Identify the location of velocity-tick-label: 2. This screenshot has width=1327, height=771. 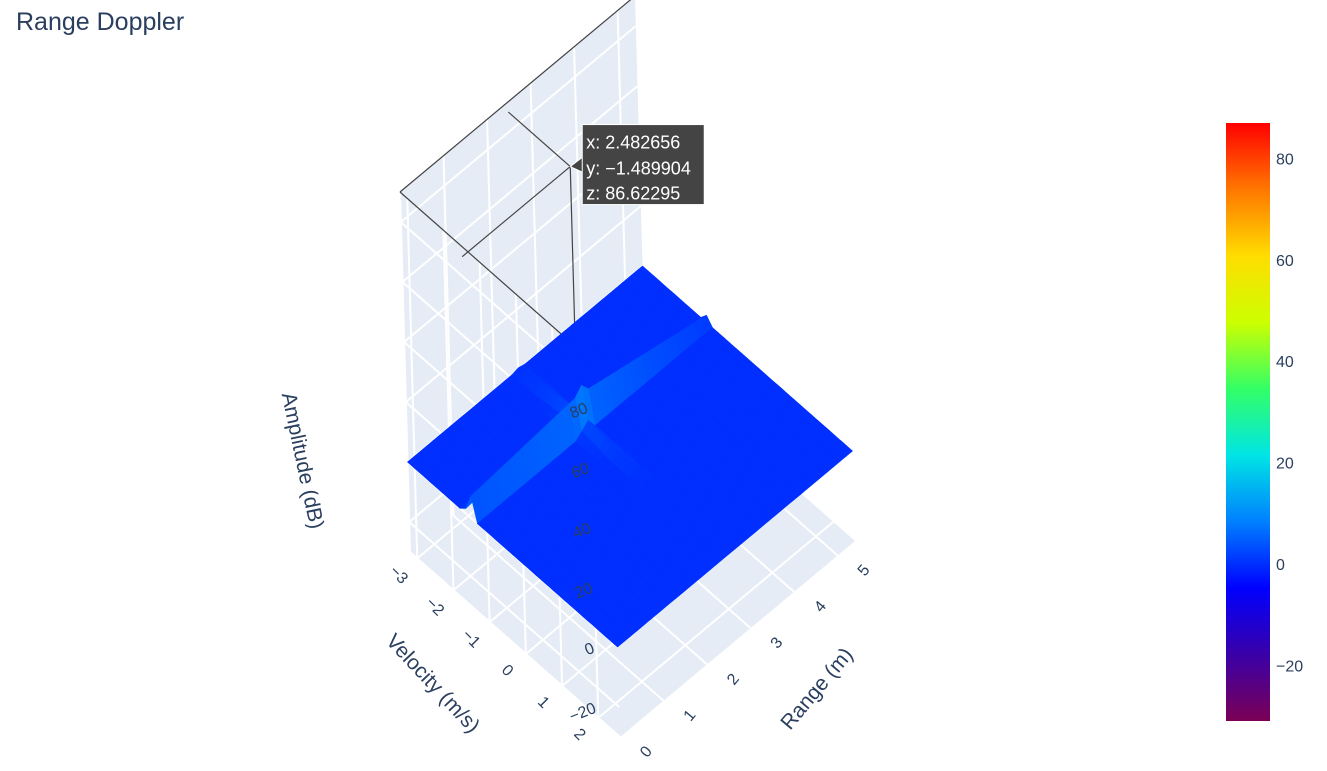
(579, 735).